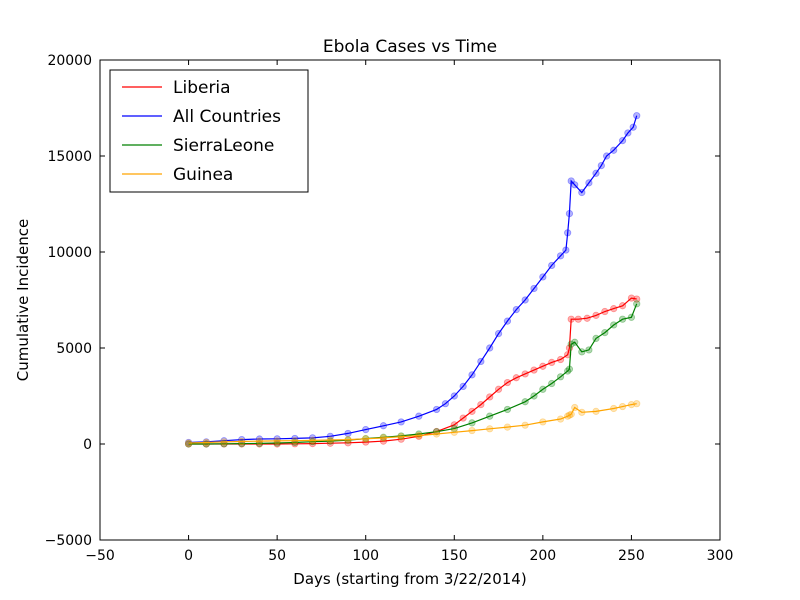  I want to click on y-tick-label: 15000, so click(69, 157).